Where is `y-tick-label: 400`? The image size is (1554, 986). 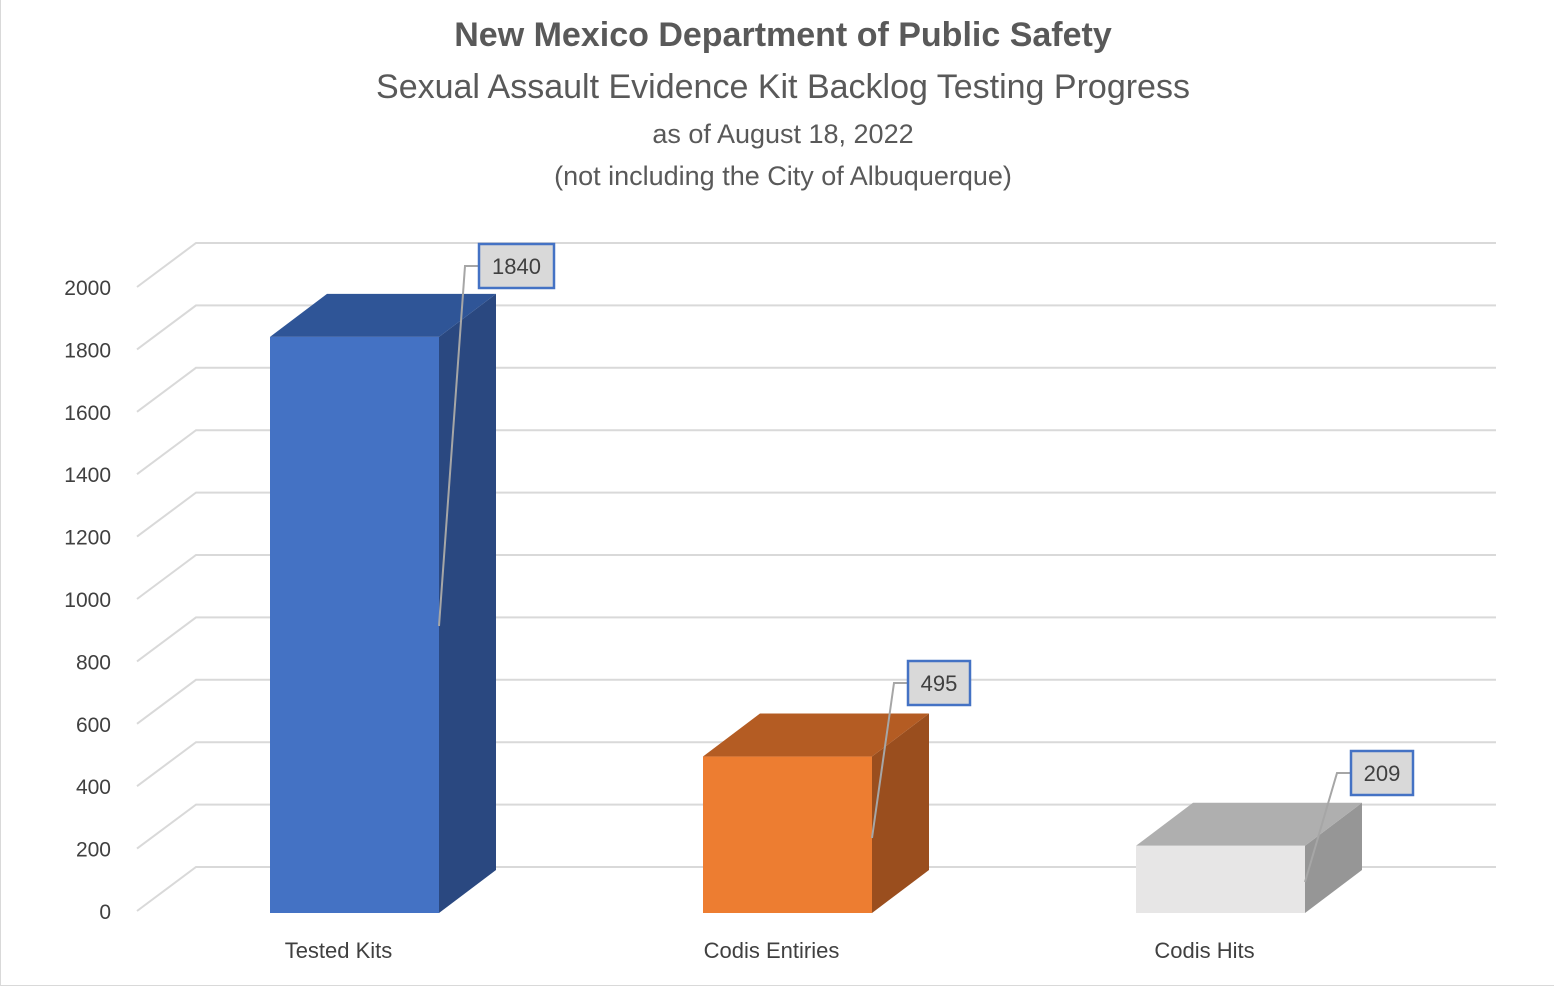
y-tick-label: 400 is located at coordinates (93, 787).